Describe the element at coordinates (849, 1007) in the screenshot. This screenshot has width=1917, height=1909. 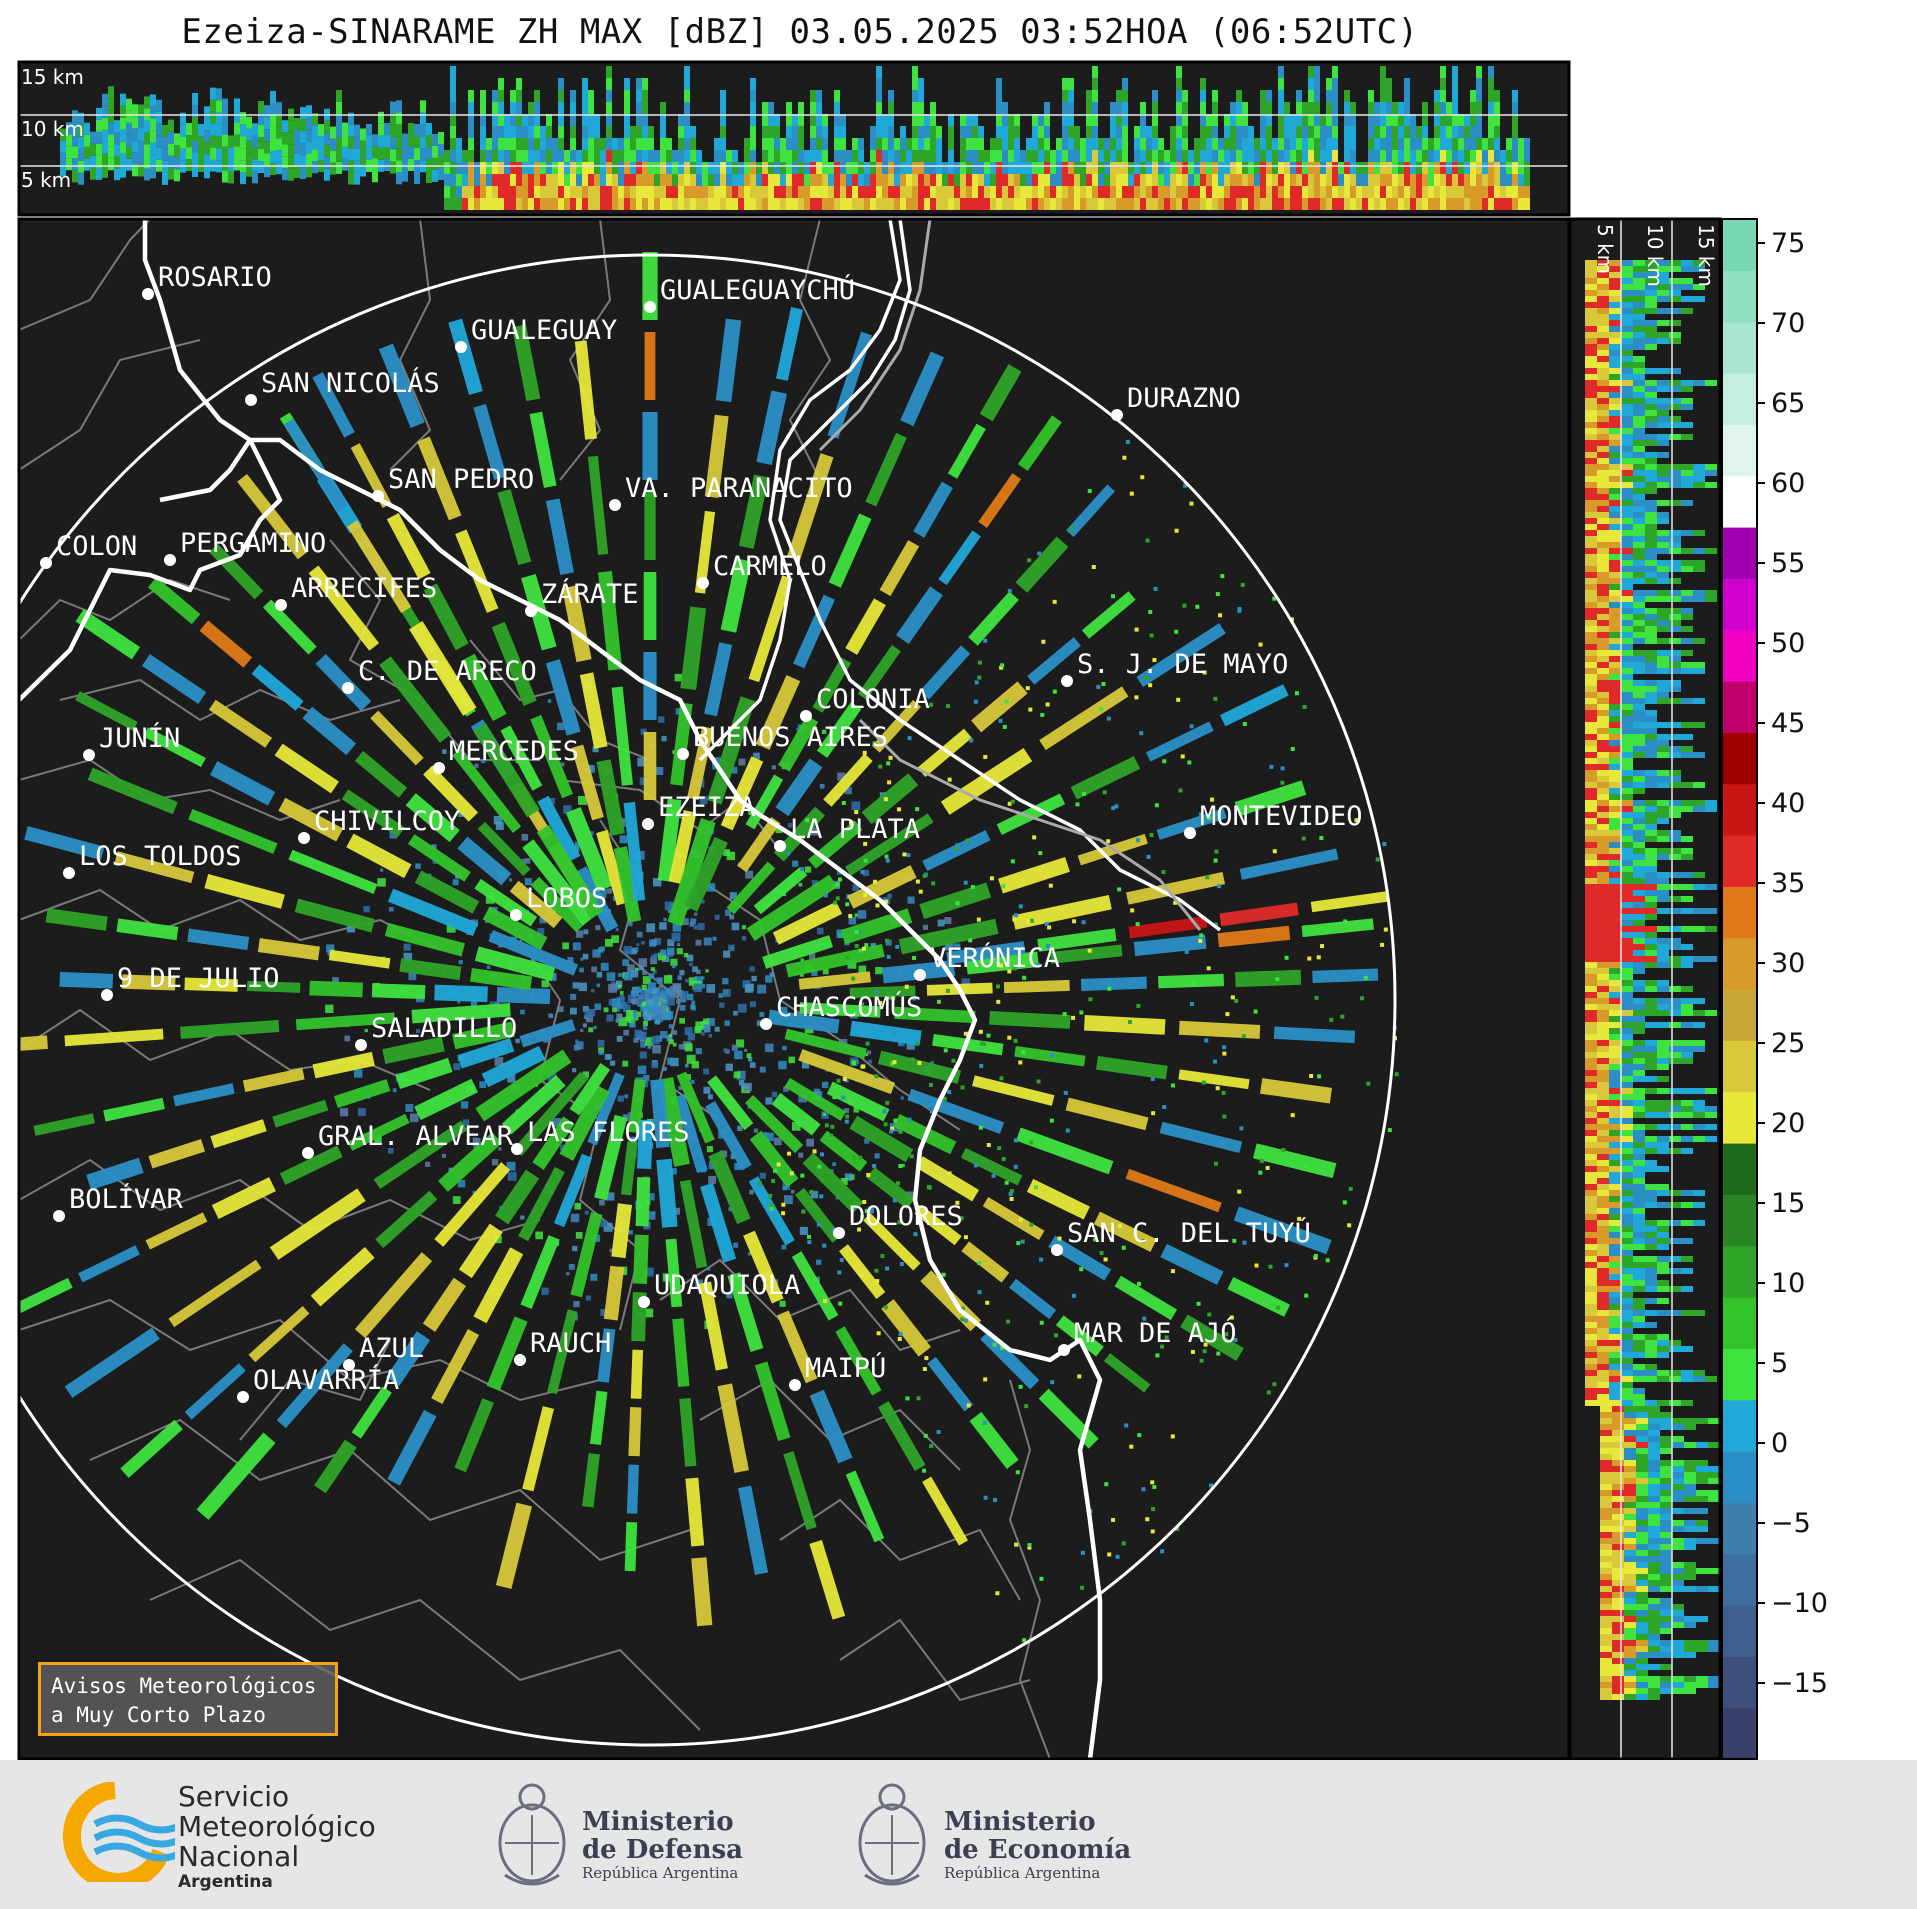
I see `city-label: CHASCOMÚS` at that location.